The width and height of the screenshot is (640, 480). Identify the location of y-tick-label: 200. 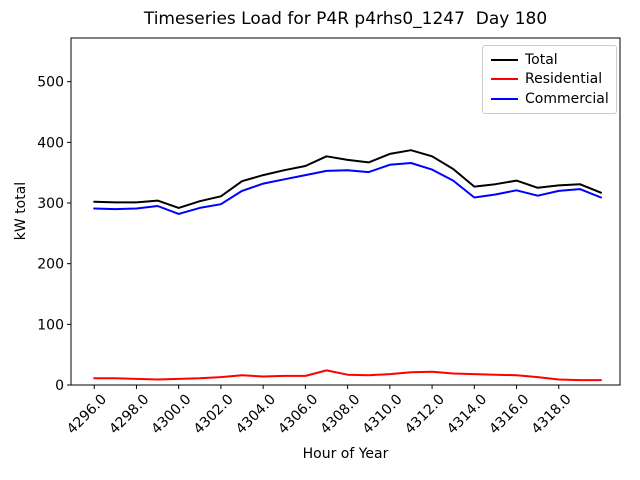
(50, 265).